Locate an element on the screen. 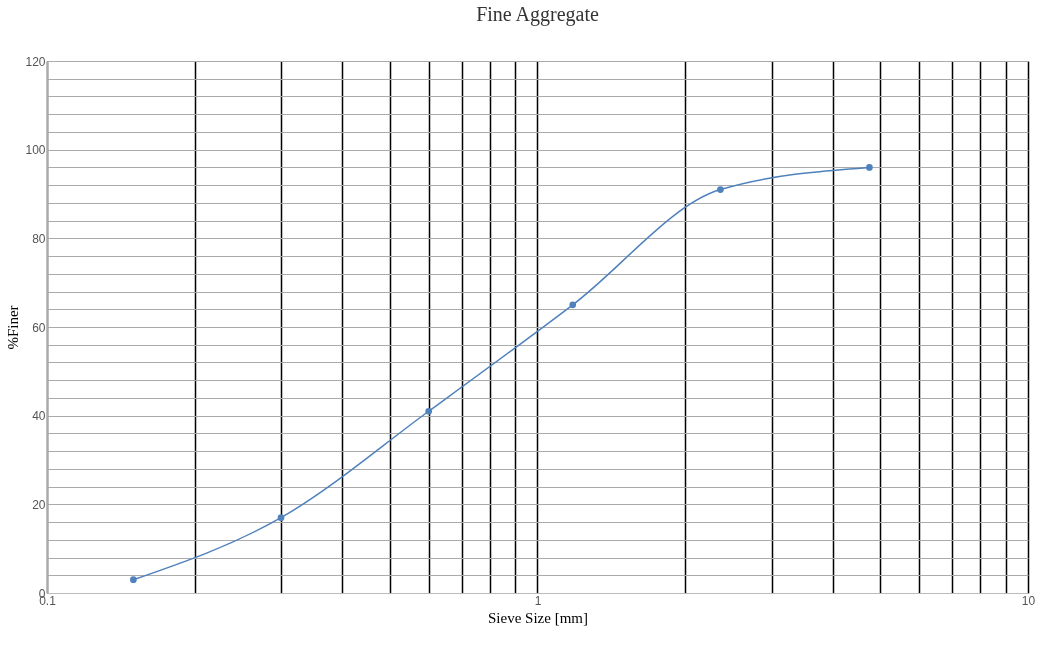 Image resolution: width=1061 pixels, height=648 pixels. y-axis-title: %Finer is located at coordinates (13, 327).